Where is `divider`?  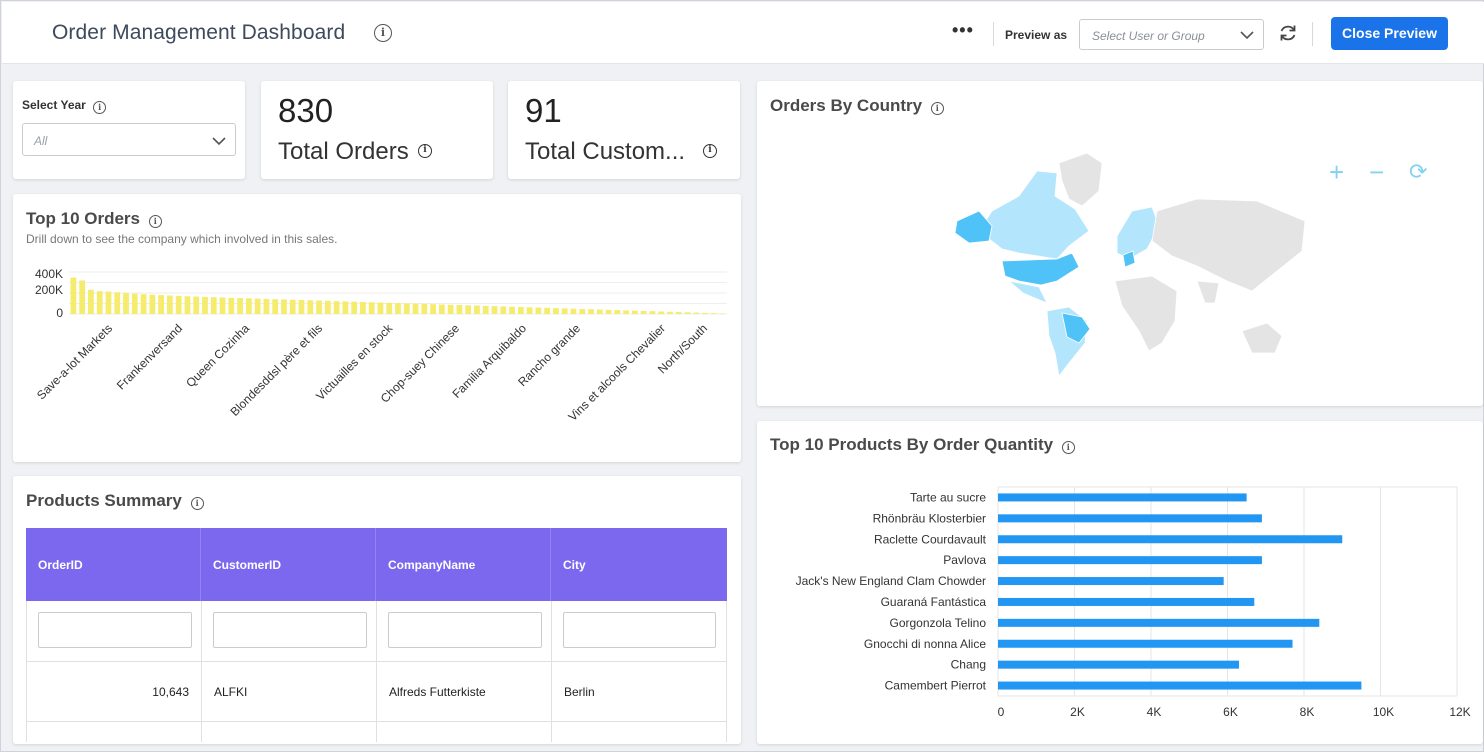
divider is located at coordinates (1312, 34).